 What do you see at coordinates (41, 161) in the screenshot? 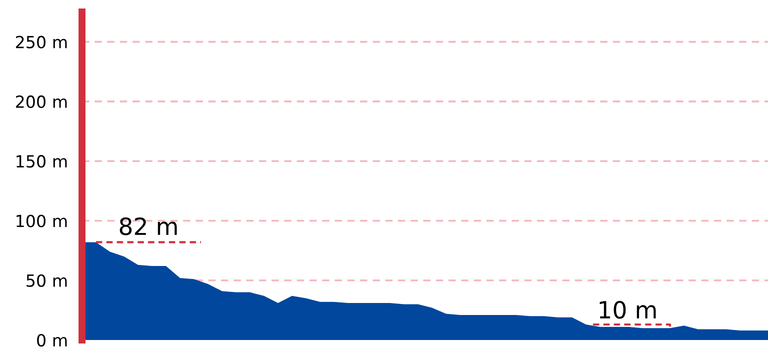
I see `y-tick-label: 150 m` at bounding box center [41, 161].